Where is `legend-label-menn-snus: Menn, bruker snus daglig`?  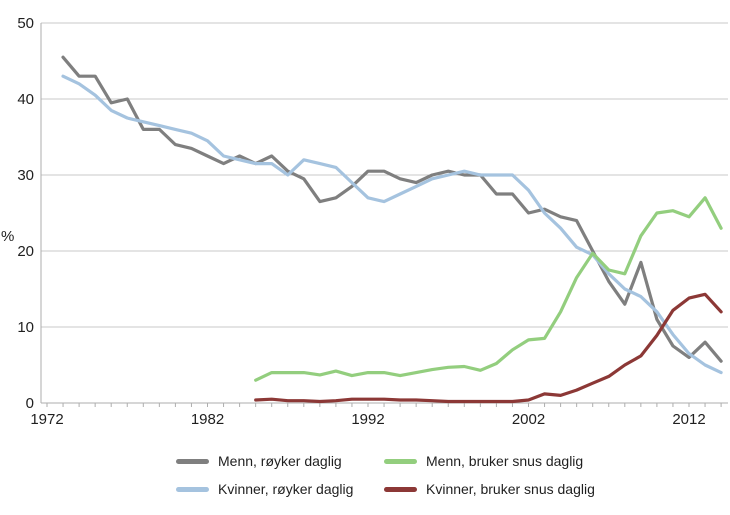 legend-label-menn-snus: Menn, bruker snus daglig is located at coordinates (505, 461).